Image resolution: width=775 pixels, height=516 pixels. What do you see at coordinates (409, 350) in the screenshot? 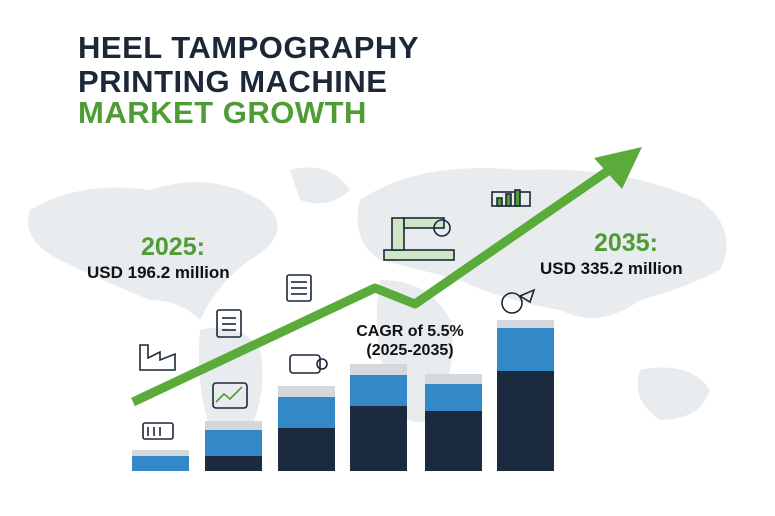
I see `cagr-period: (2025-2035)` at bounding box center [409, 350].